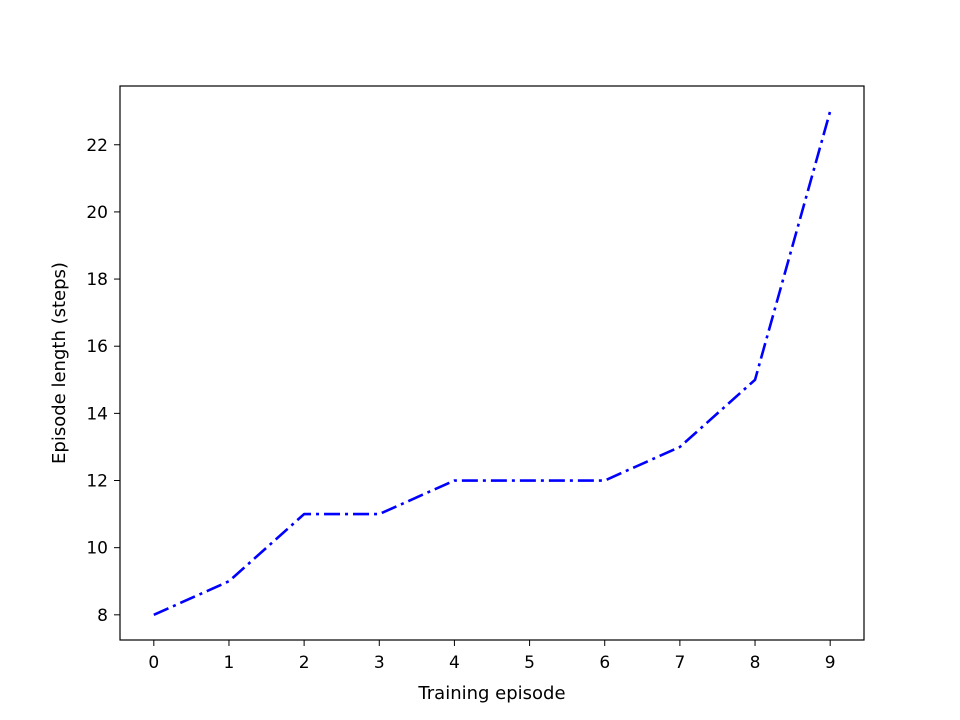  What do you see at coordinates (153, 663) in the screenshot?
I see `x-tick-label: 0` at bounding box center [153, 663].